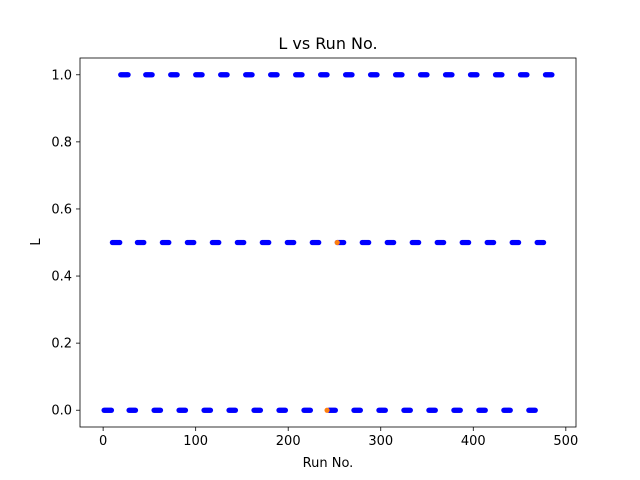 The height and width of the screenshot is (480, 640). Describe the element at coordinates (128, 75) in the screenshot. I see `data-point-s0-g36-p8` at that location.